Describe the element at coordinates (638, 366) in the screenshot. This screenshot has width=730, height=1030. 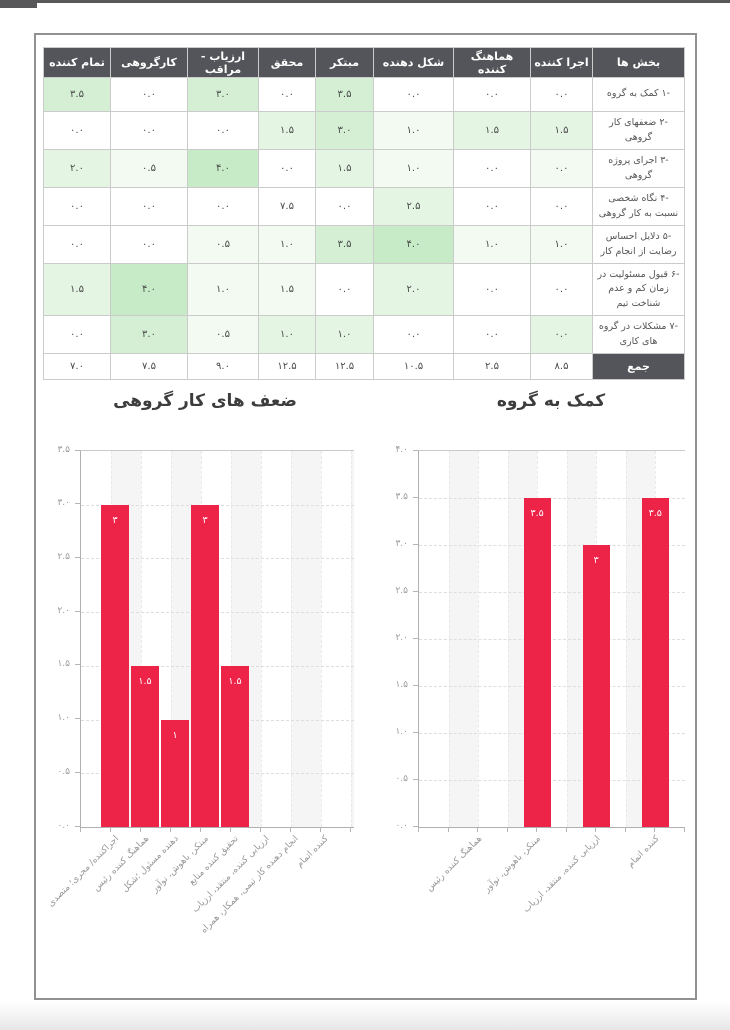
I see `total-row-label: جمع` at that location.